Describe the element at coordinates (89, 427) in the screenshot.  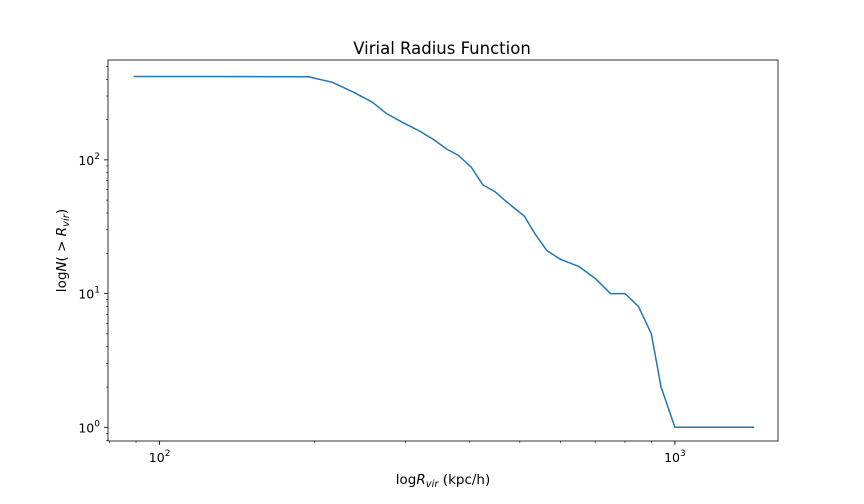
I see `y-tick-label: 100` at that location.